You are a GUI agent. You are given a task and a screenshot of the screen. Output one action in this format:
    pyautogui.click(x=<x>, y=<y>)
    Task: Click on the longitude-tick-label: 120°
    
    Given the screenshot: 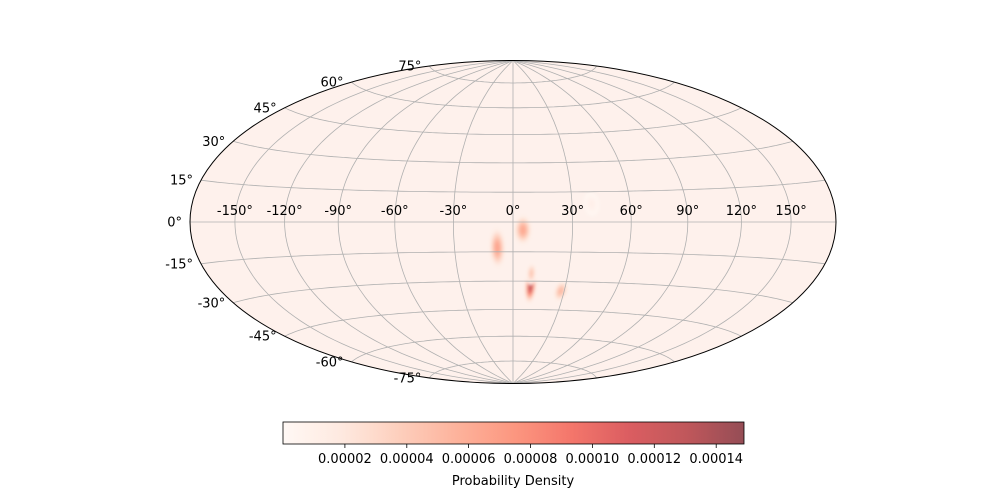 What is the action you would take?
    pyautogui.click(x=741, y=211)
    